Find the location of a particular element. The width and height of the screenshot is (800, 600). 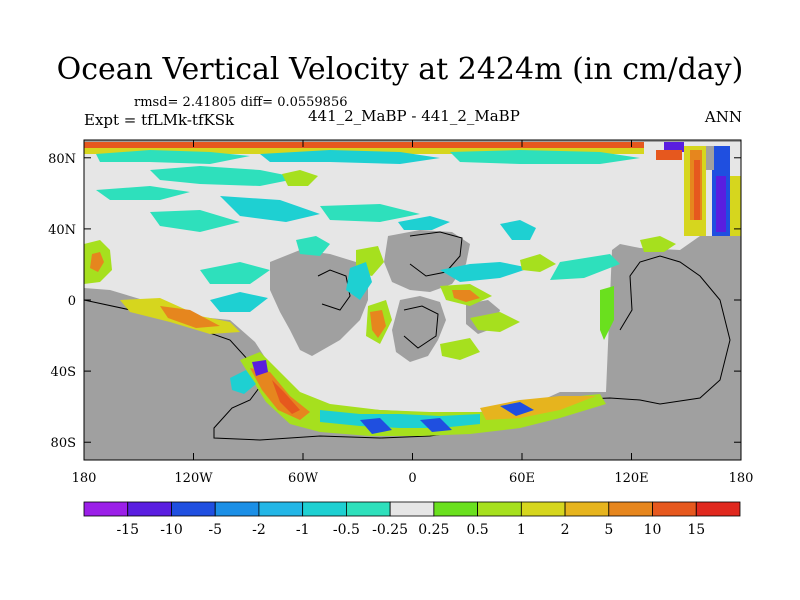

season-label: ANN is located at coordinates (723, 117).